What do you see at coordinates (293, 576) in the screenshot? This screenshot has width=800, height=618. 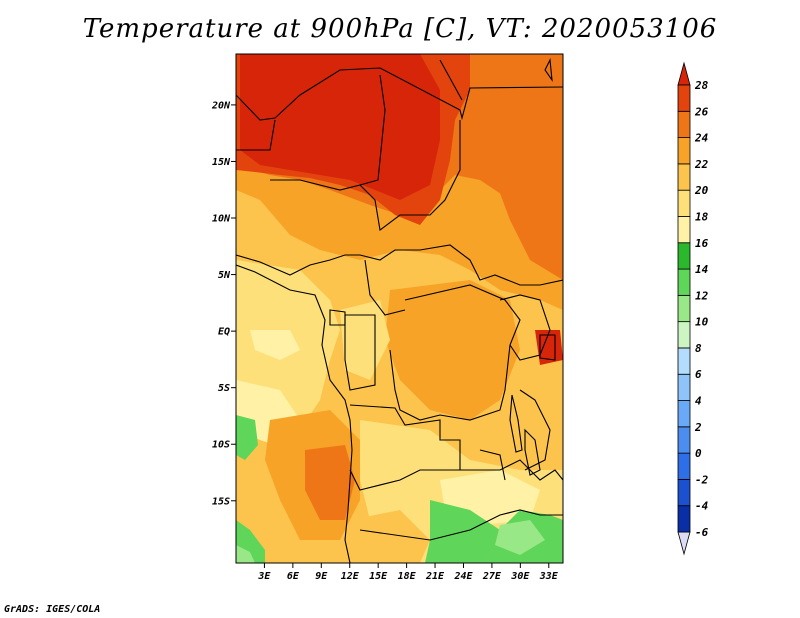 I see `lon-tick-label: 6E` at bounding box center [293, 576].